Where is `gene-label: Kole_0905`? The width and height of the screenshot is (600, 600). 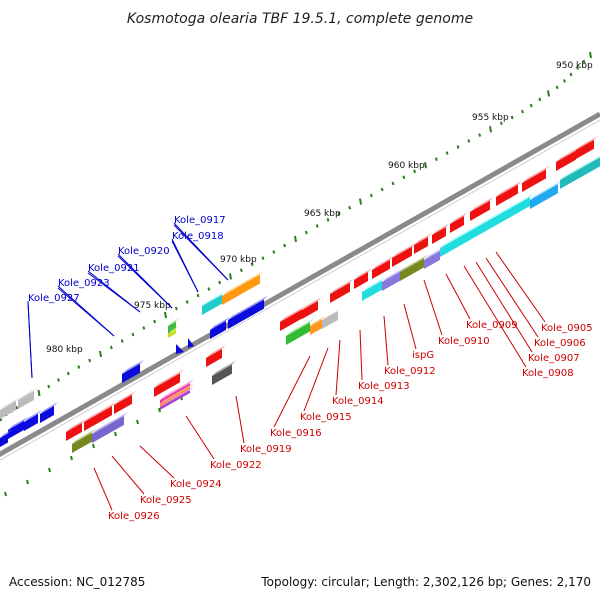 gene-label: Kole_0905 is located at coordinates (544, 292).